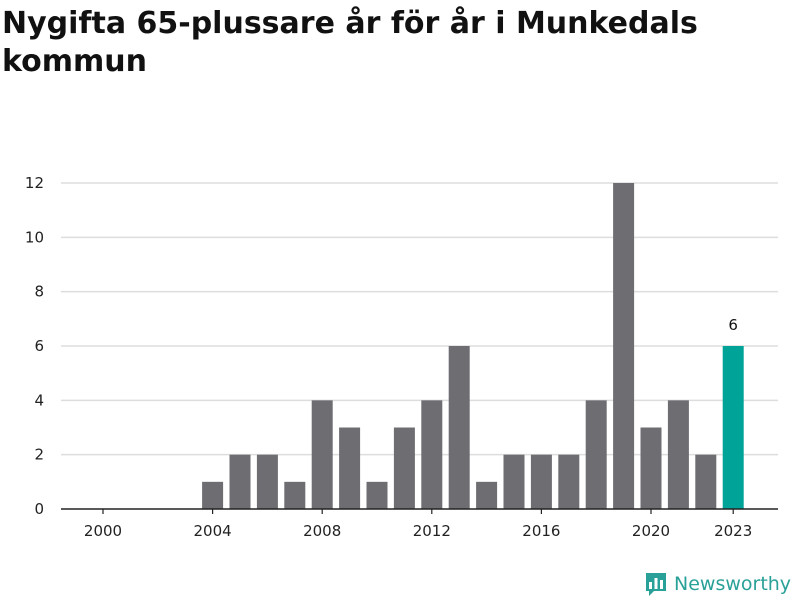  What do you see at coordinates (39, 509) in the screenshot?
I see `y-tick-label: 0` at bounding box center [39, 509].